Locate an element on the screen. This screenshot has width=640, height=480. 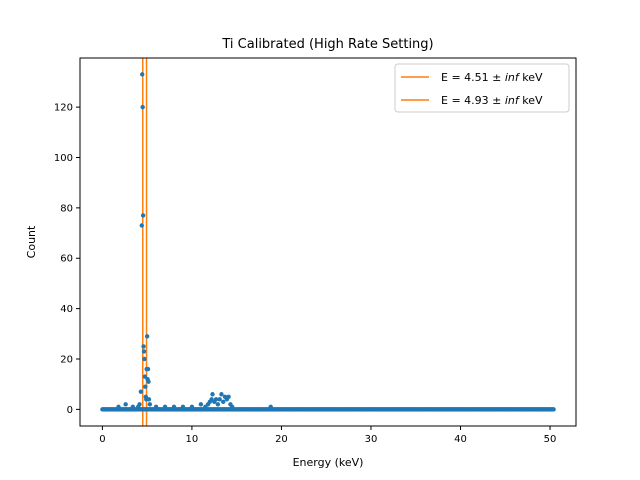
y-axis-label: Count is located at coordinates (31, 241).